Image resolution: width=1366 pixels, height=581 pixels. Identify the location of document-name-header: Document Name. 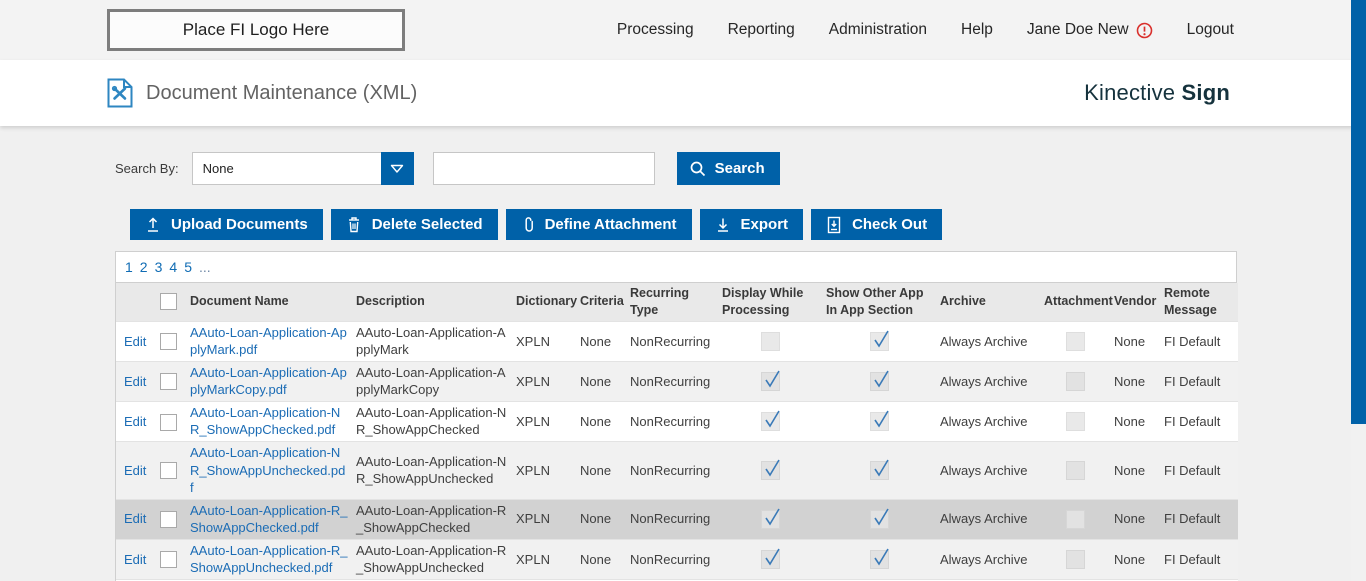
(269, 302).